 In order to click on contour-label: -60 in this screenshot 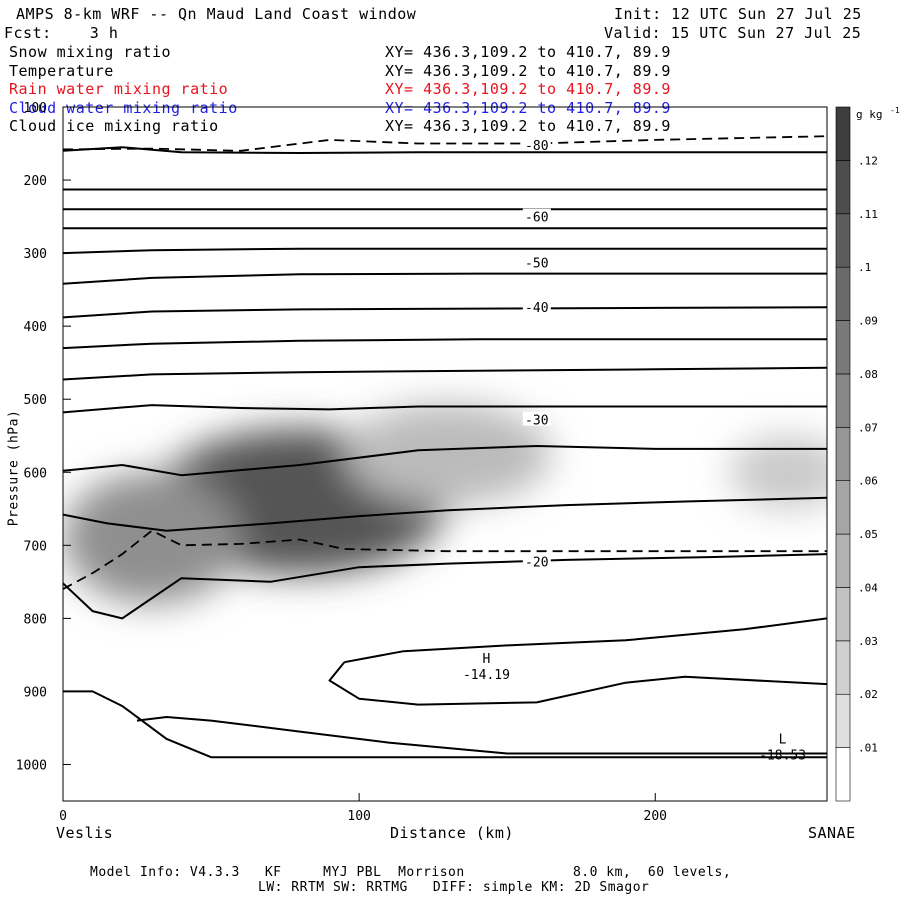, I will do `click(536, 218)`.